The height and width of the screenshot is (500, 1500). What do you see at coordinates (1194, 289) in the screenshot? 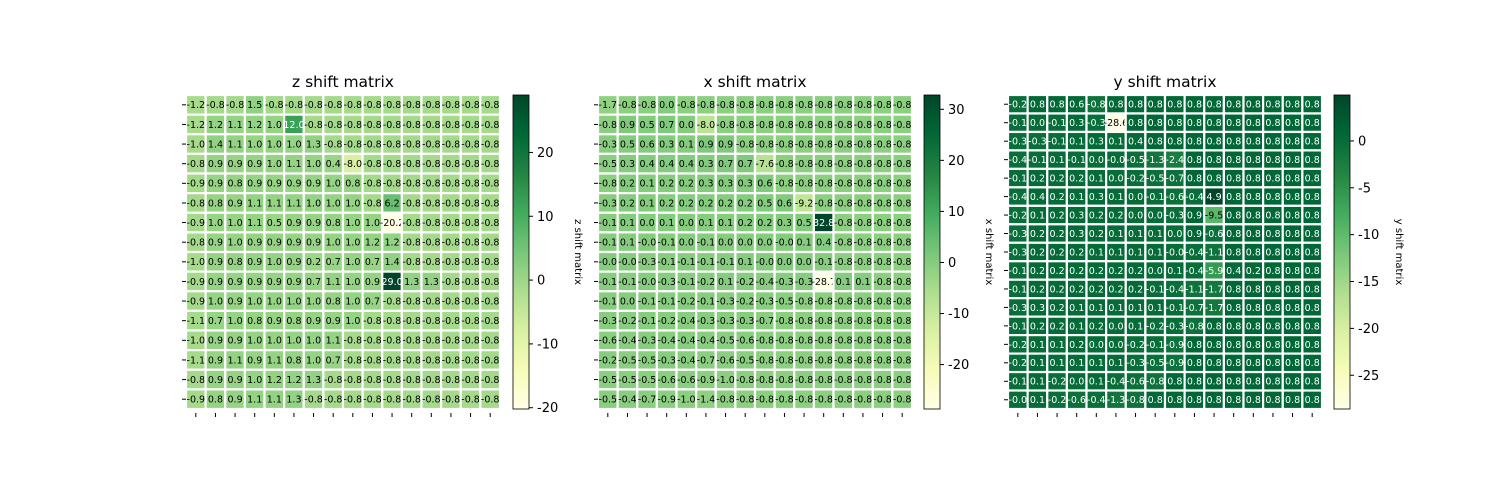
I see `cell-value-label: -1.1` at bounding box center [1194, 289].